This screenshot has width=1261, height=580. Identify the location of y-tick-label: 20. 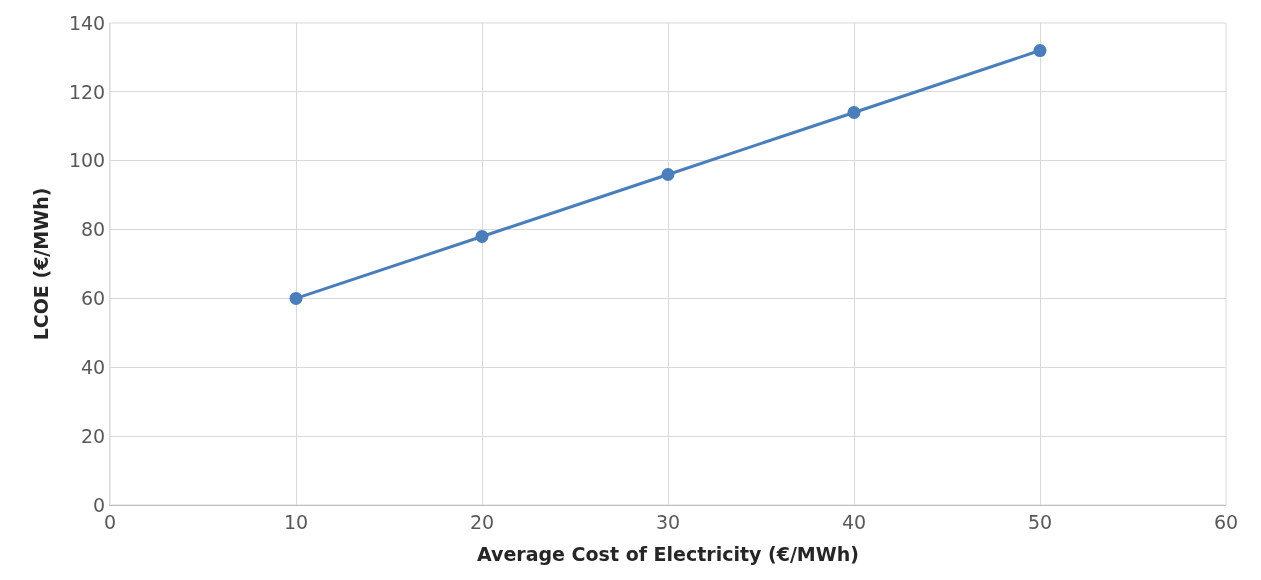
(93, 435).